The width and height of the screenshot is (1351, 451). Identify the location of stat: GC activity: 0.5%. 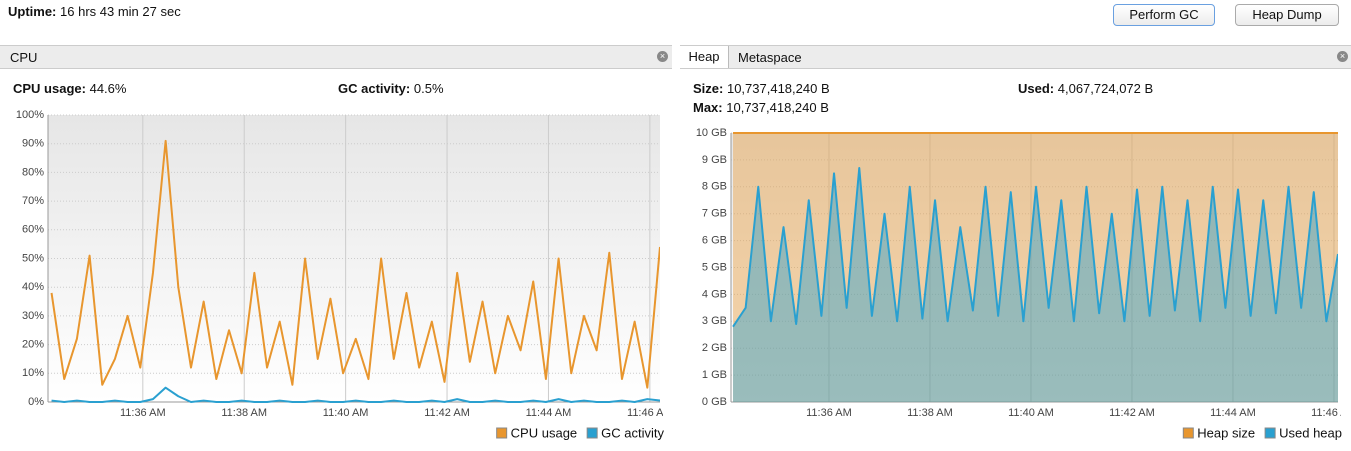
(391, 88).